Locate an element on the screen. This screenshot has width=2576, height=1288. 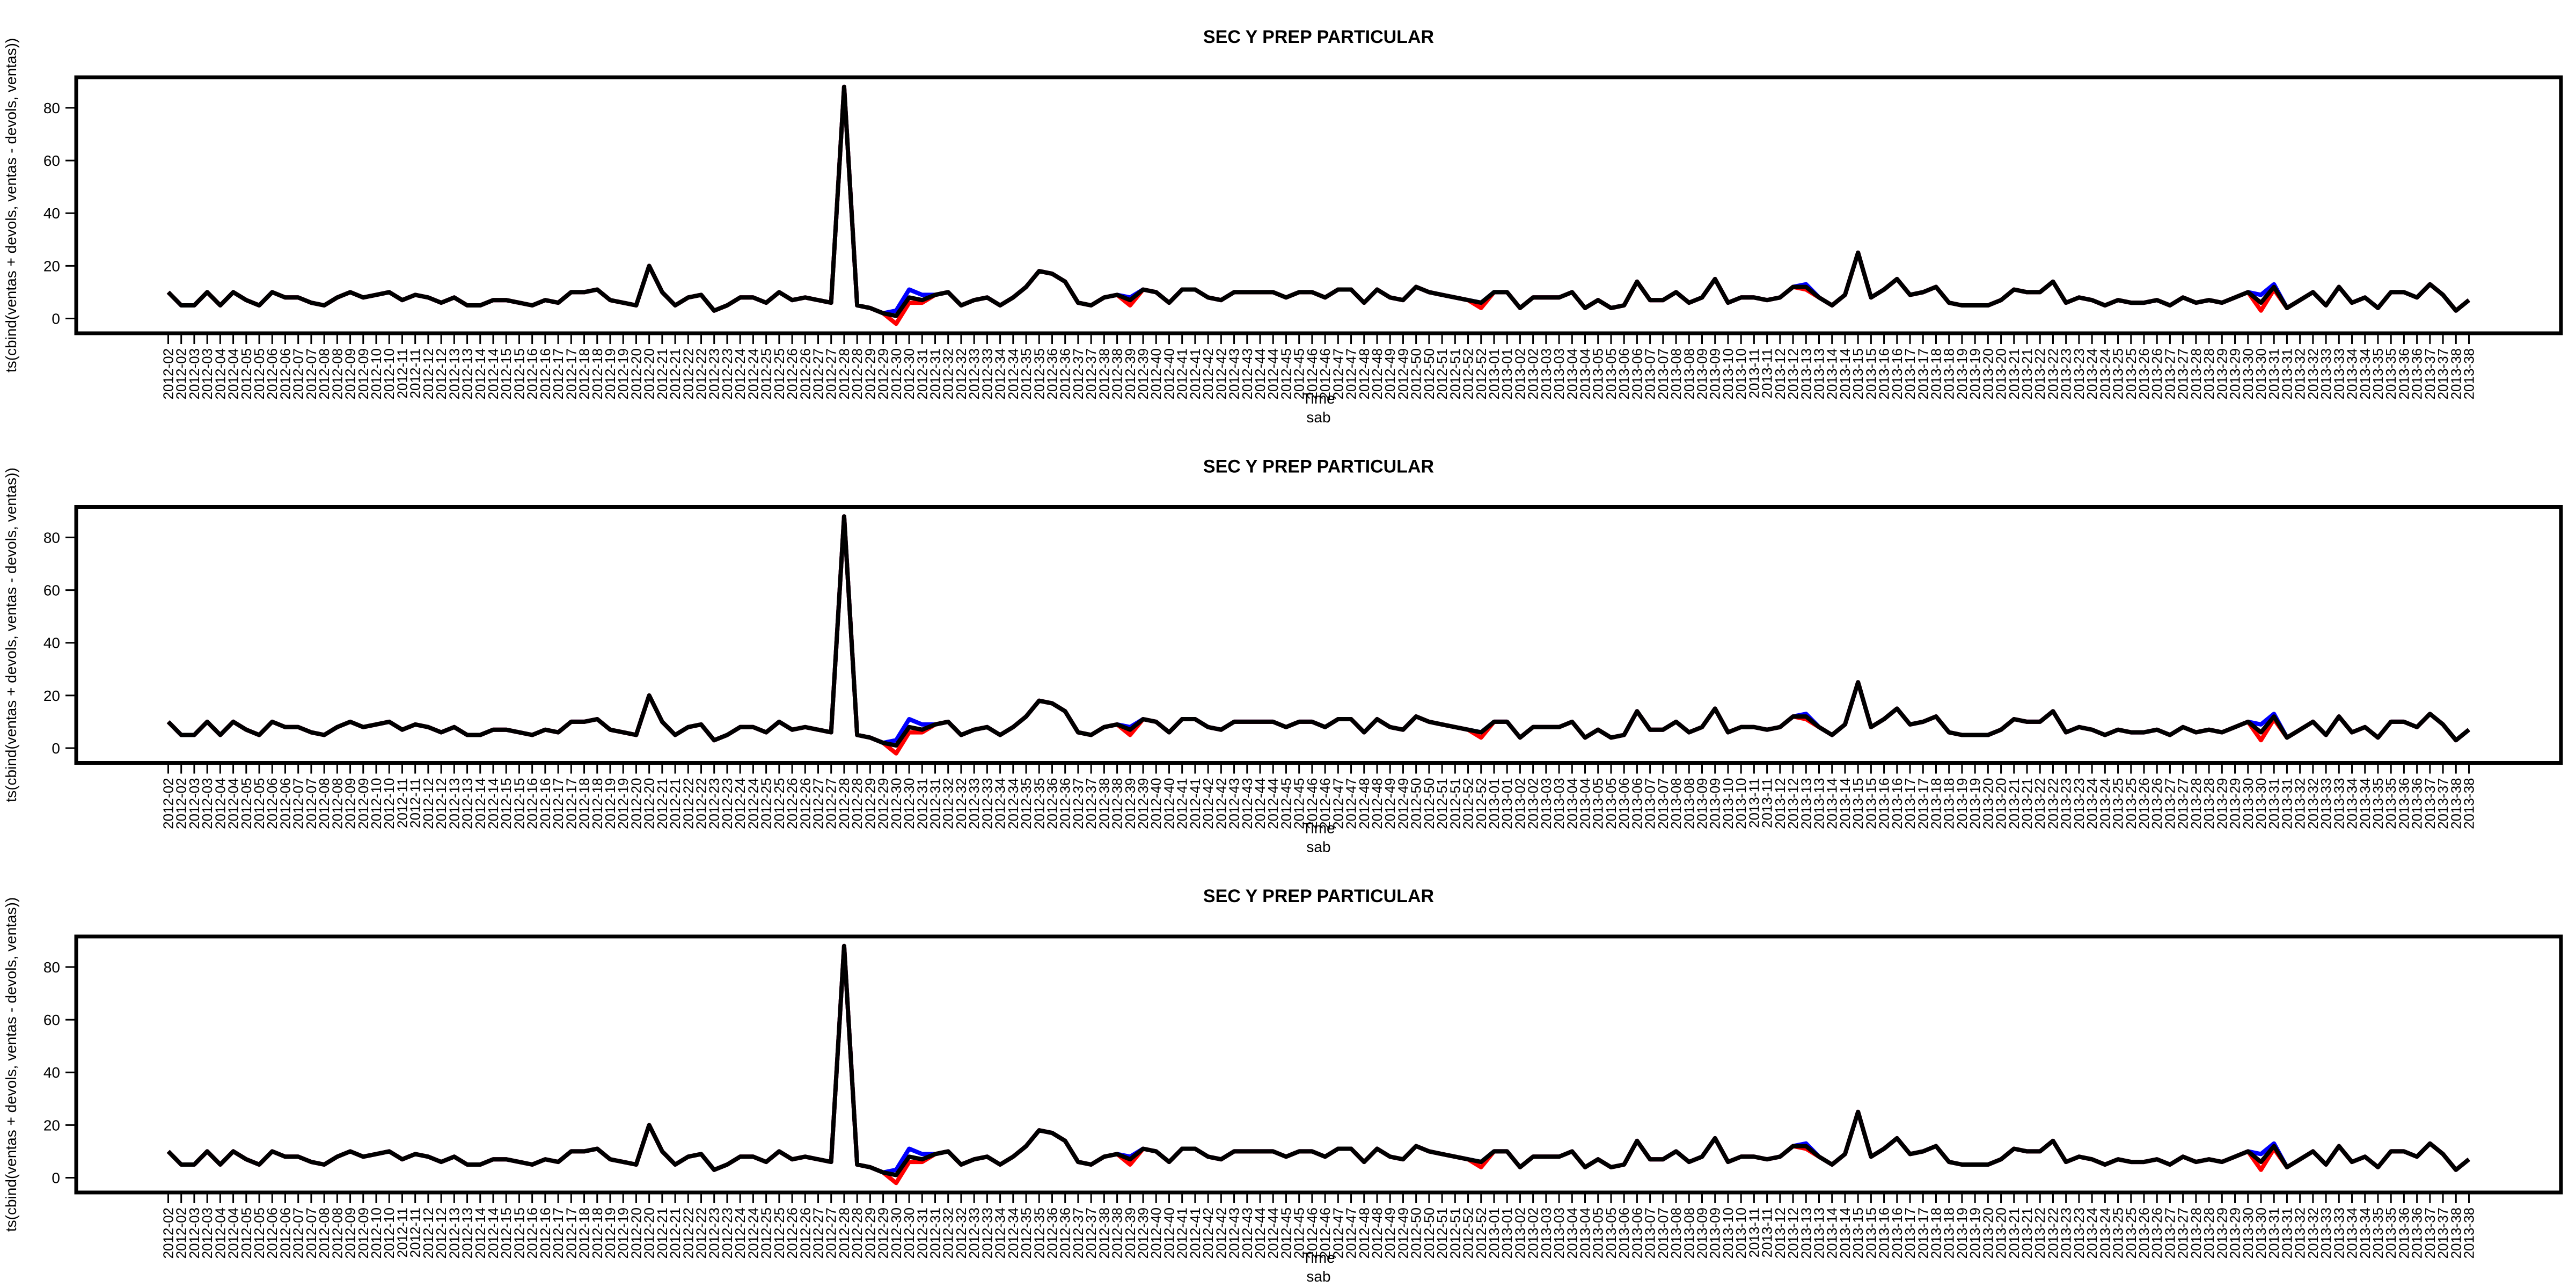
x-tick-label: 2013-01 is located at coordinates (1494, 803).